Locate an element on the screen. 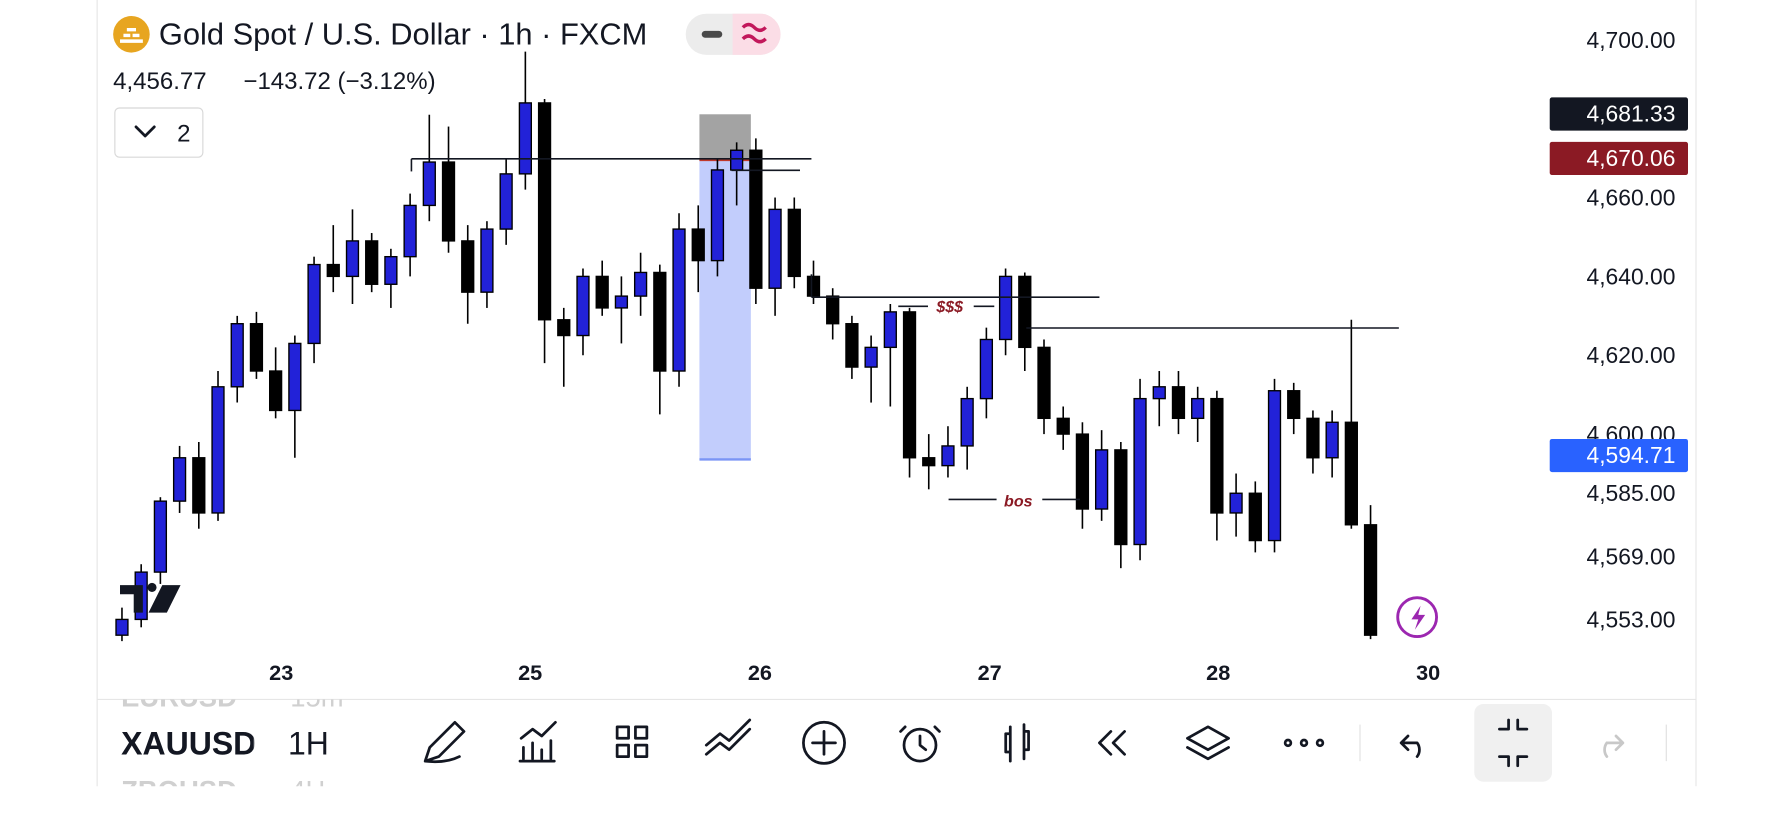  y-tick-label: 4,700.00 is located at coordinates (1631, 40).